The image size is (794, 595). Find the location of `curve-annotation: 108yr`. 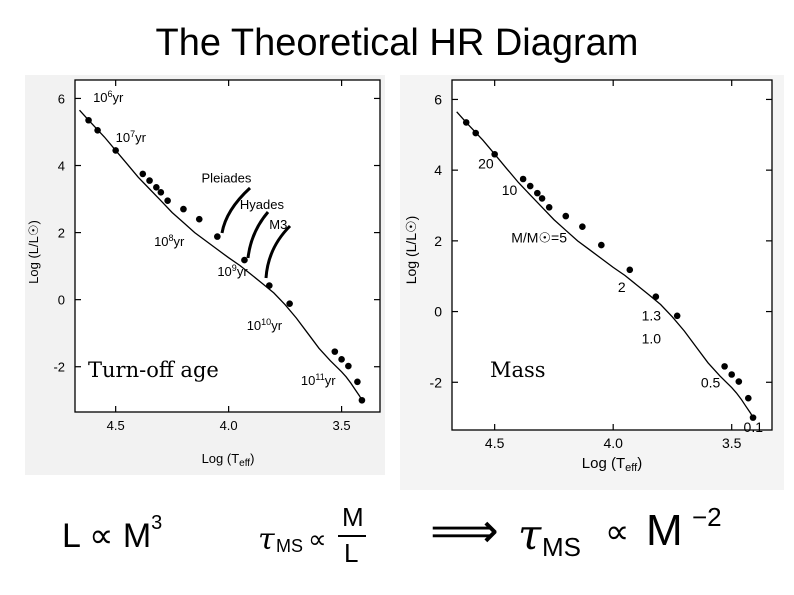

curve-annotation: 108yr is located at coordinates (169, 241).